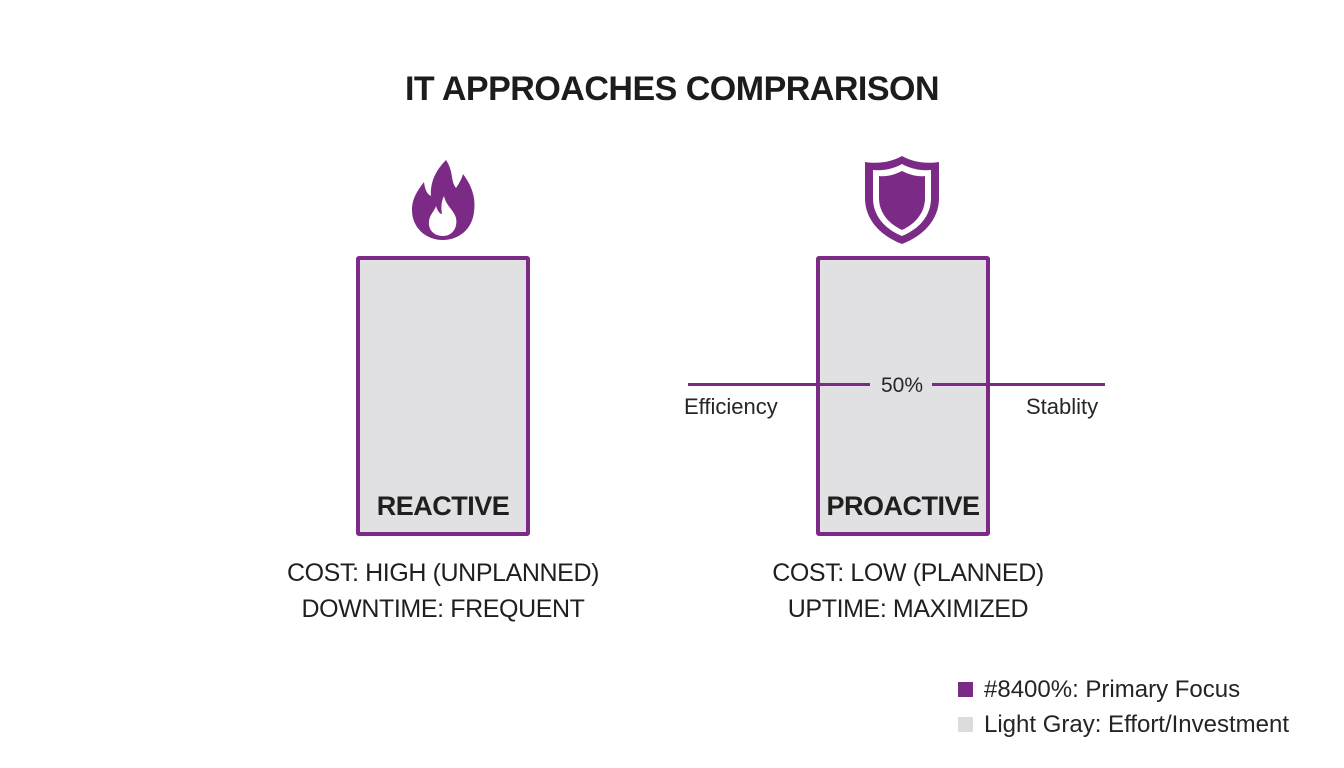 This screenshot has height=768, width=1344. I want to click on legend-item-gray: Light Gray: Effort/Investment, so click(1123, 724).